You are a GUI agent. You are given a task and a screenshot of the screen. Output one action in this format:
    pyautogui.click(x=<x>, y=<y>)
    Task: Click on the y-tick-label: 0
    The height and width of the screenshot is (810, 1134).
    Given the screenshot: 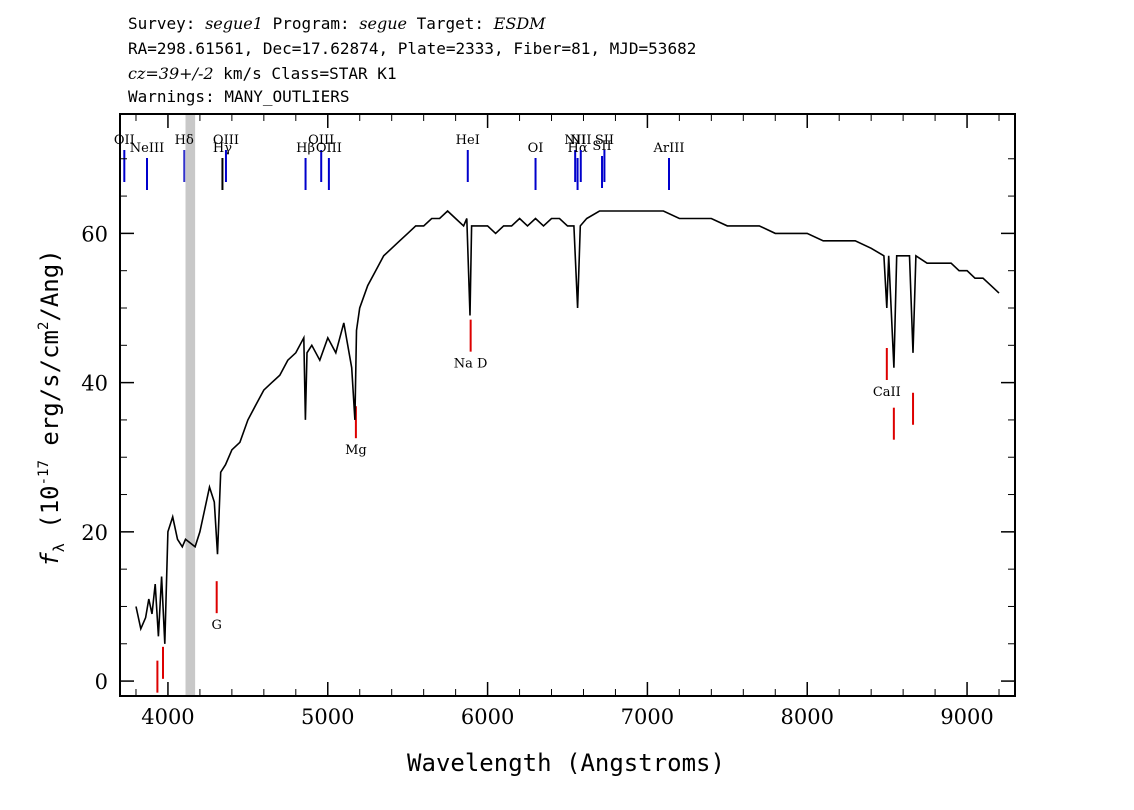 What is the action you would take?
    pyautogui.click(x=101, y=682)
    